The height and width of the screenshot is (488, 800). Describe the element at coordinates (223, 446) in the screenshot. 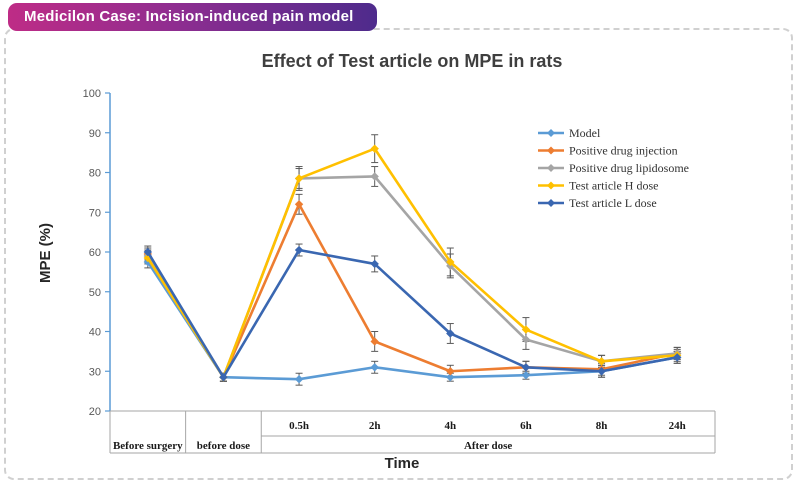

I see `x-group-label: before dose` at that location.